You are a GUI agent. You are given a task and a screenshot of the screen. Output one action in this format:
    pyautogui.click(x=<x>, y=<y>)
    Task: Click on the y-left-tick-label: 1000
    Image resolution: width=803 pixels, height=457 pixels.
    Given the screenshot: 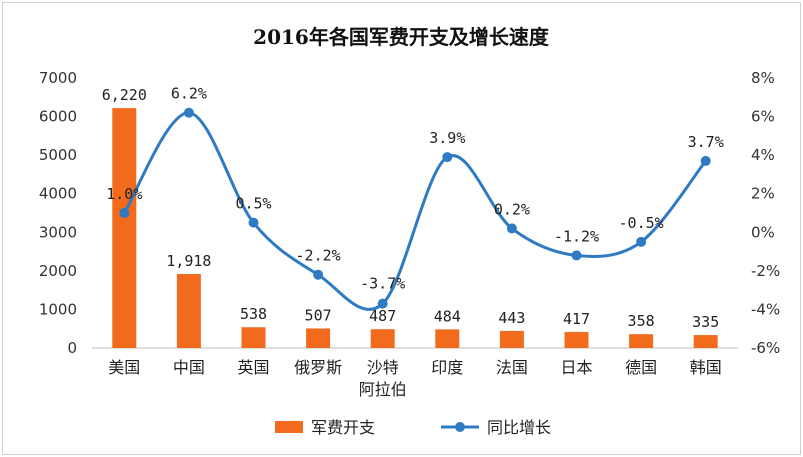 What is the action you would take?
    pyautogui.click(x=58, y=309)
    